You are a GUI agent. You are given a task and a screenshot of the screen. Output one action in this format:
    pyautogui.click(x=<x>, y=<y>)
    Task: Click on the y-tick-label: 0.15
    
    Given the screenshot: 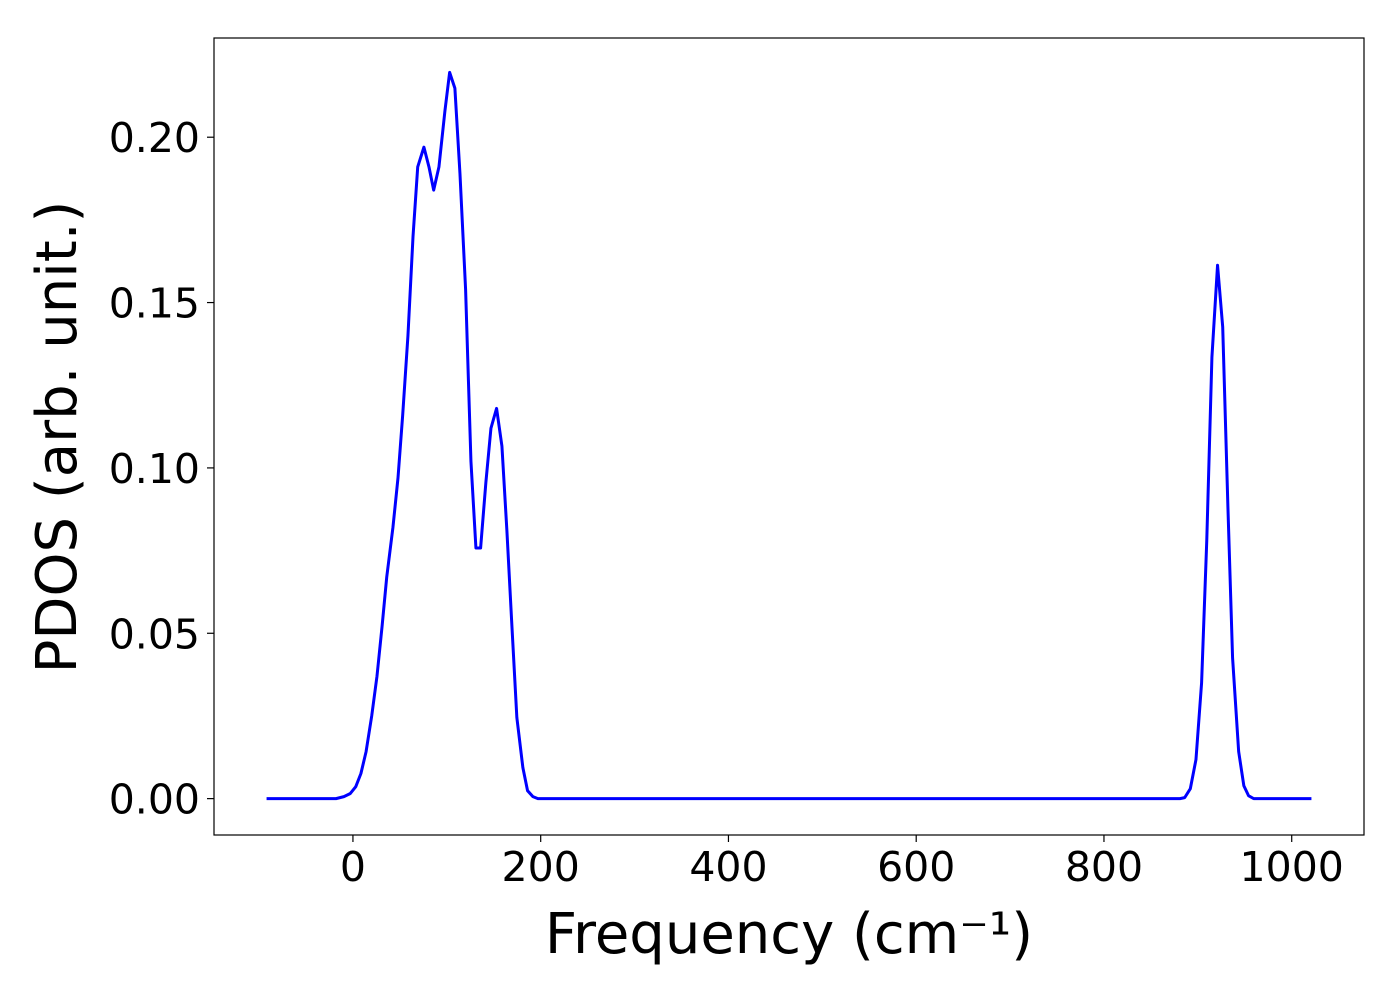 What is the action you would take?
    pyautogui.click(x=154, y=304)
    